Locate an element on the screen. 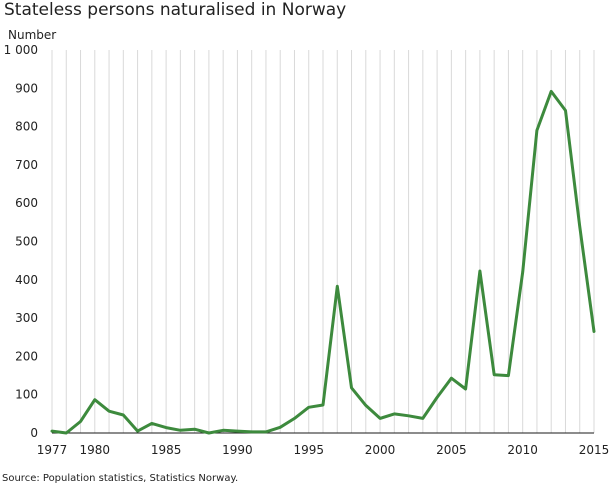 Image resolution: width=610 pixels, height=488 pixels. x-tick-label: 1990 is located at coordinates (237, 450).